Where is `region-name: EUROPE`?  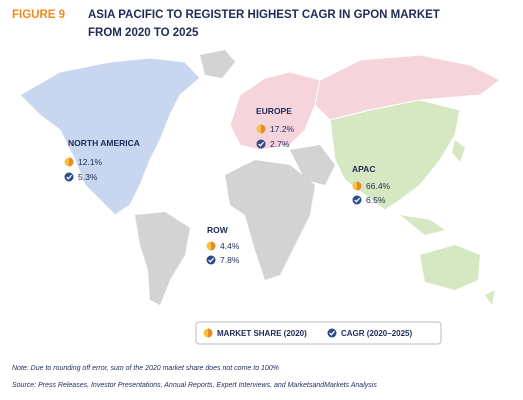 region-name: EUROPE is located at coordinates (274, 111).